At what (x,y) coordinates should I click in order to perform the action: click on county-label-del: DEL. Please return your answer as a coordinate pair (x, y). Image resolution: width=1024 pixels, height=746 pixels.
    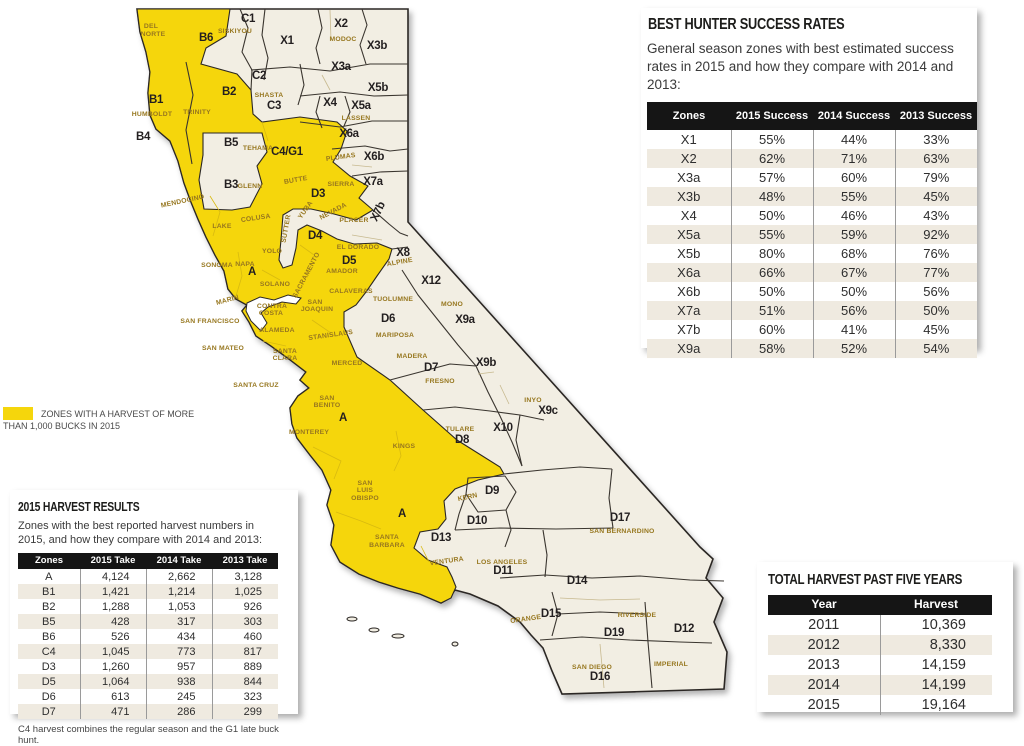
    Looking at the image, I should click on (151, 26).